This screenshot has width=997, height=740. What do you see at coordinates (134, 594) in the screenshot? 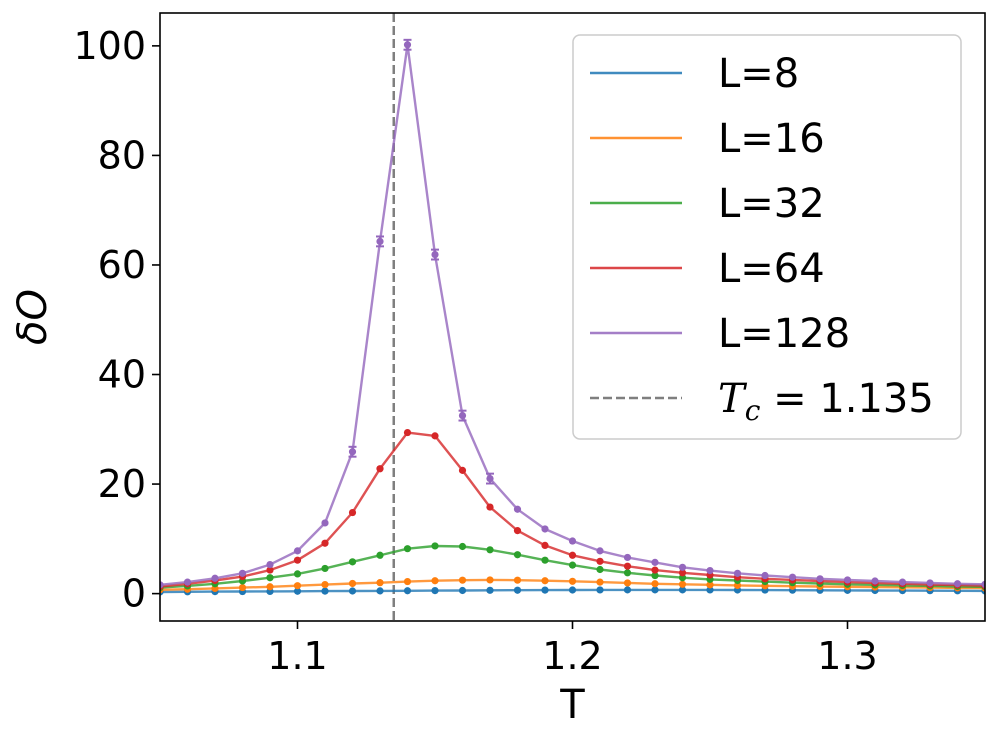
I see `y-tick-label: 0` at bounding box center [134, 594].